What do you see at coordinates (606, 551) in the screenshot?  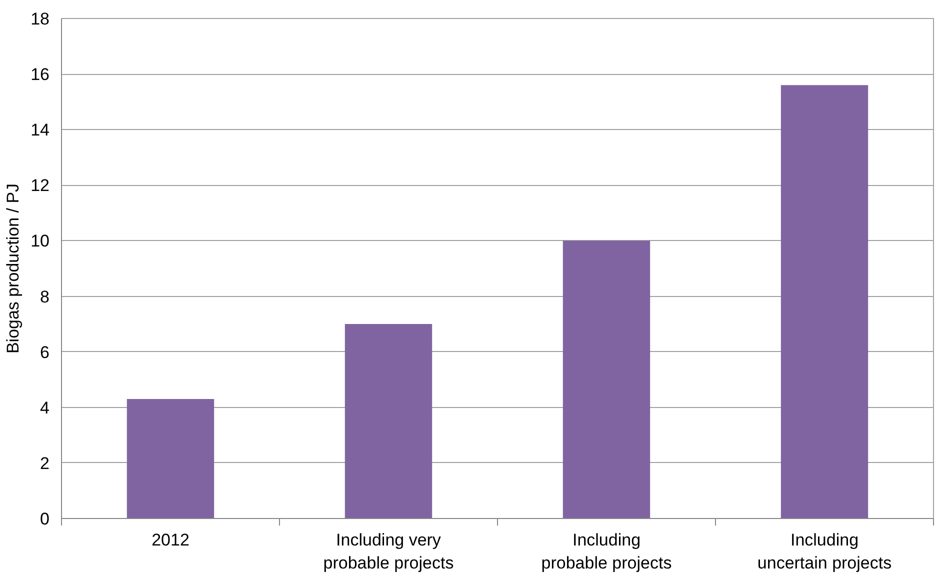 I see `x-tick-label: Including probable projects` at bounding box center [606, 551].